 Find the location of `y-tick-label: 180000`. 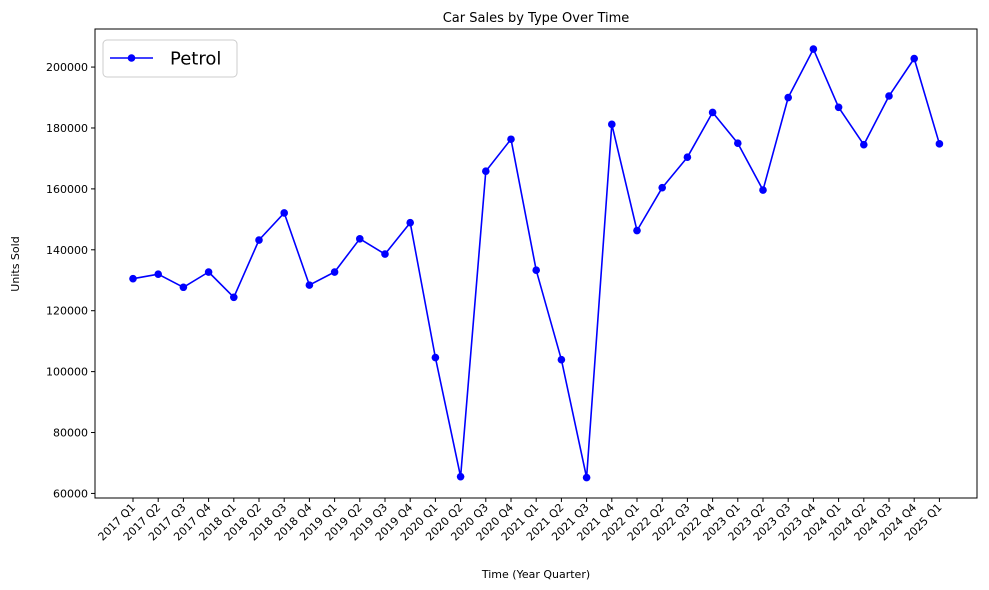

y-tick-label: 180000 is located at coordinates (67, 128).